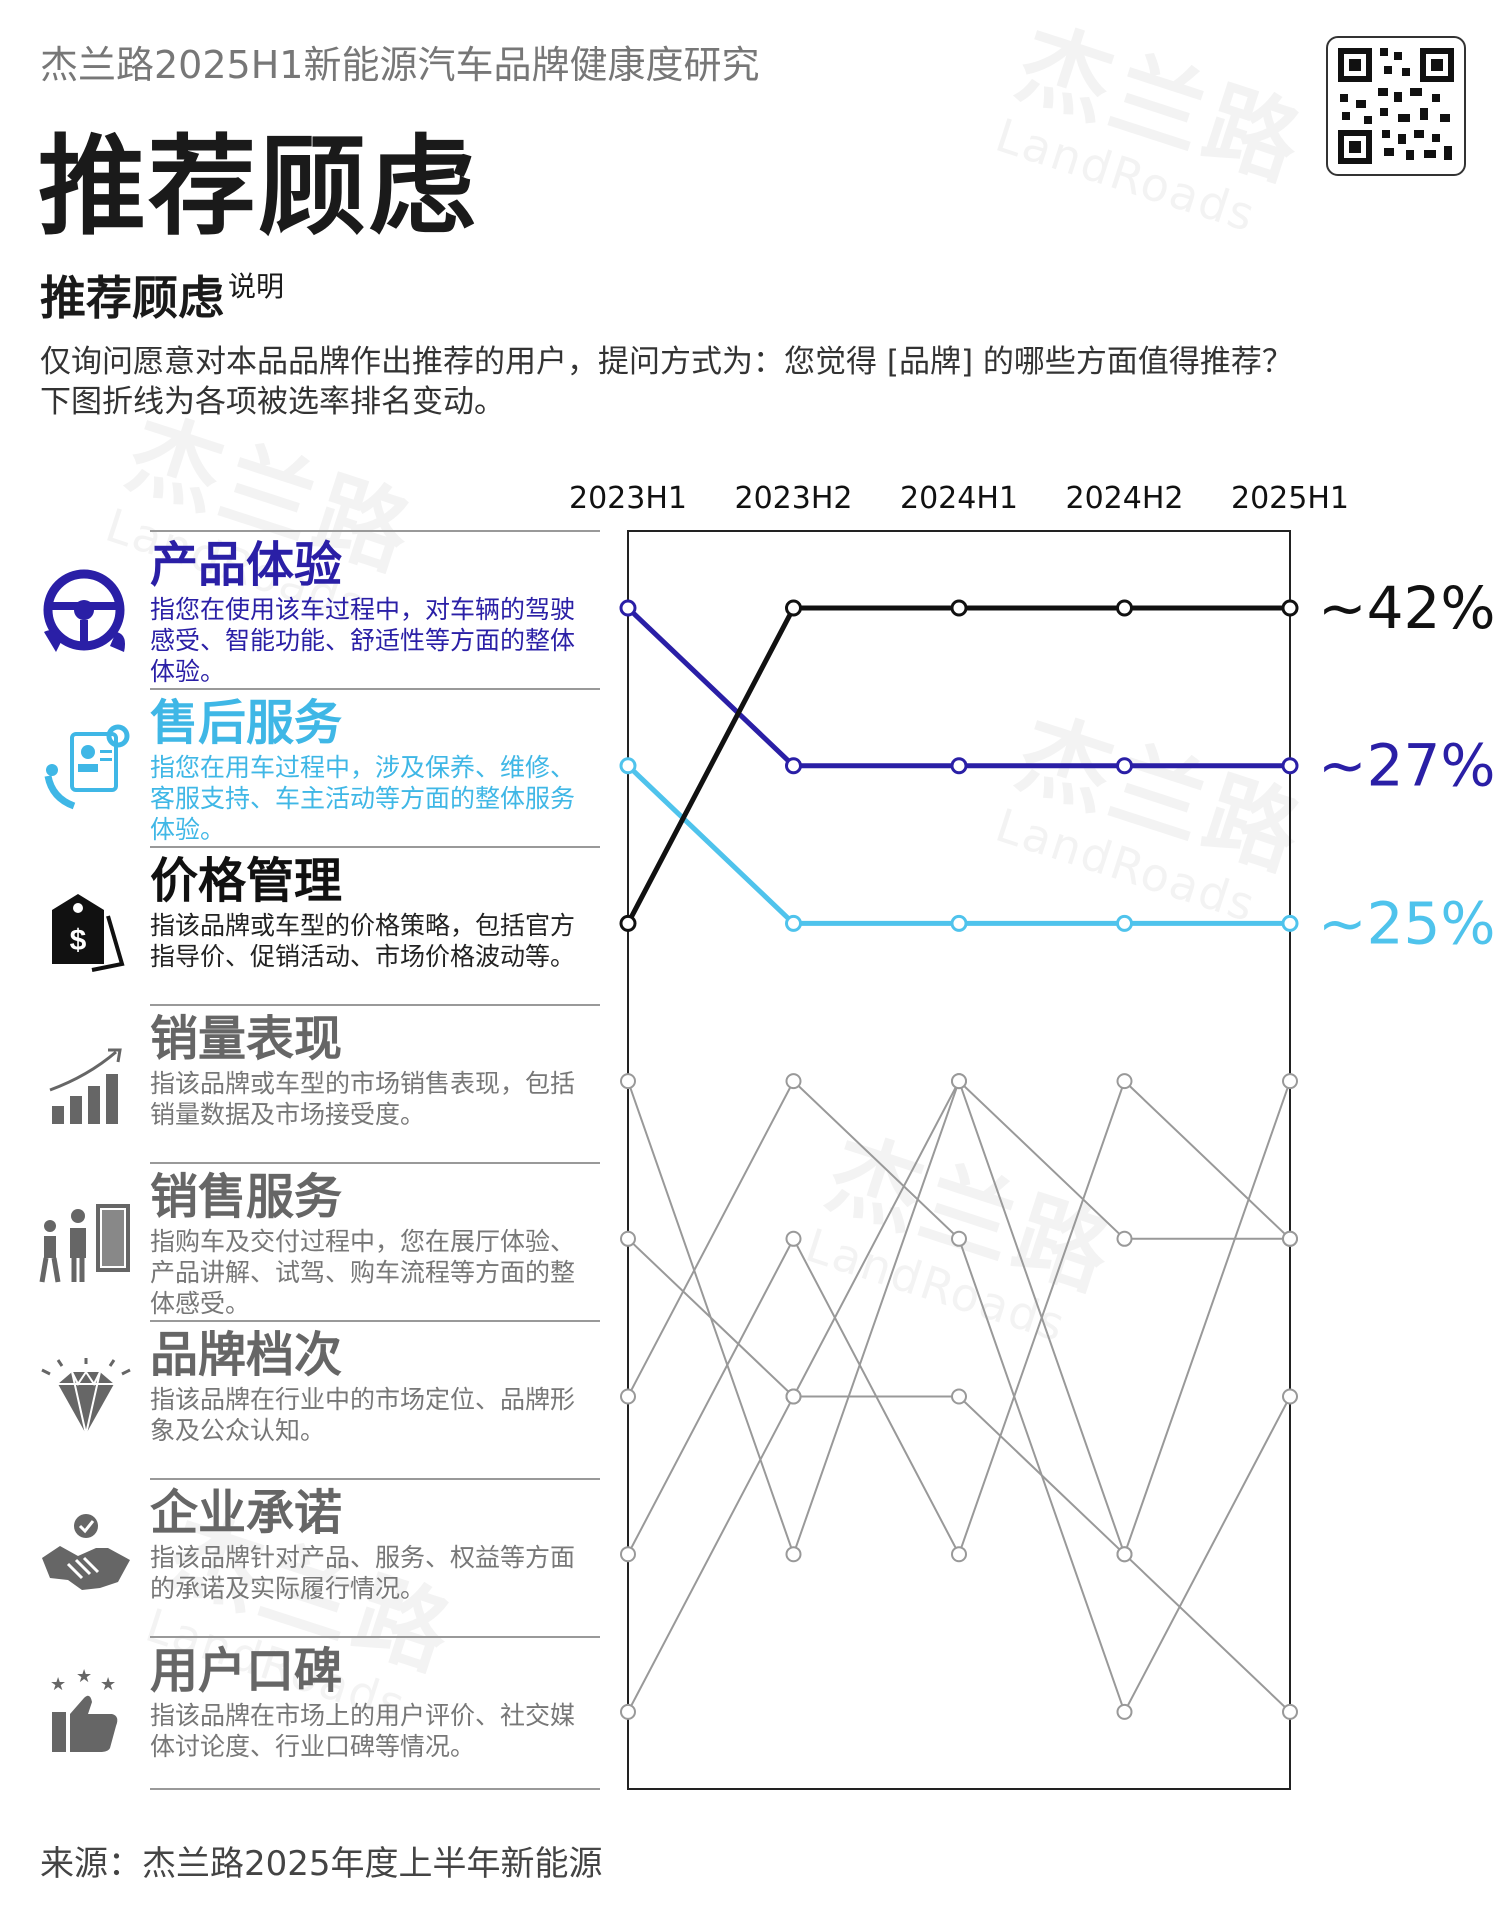 This screenshot has width=1500, height=1907. What do you see at coordinates (400, 65) in the screenshot?
I see `report-kicker: 杰兰路2025H1新能源汽车品牌健康度研究` at bounding box center [400, 65].